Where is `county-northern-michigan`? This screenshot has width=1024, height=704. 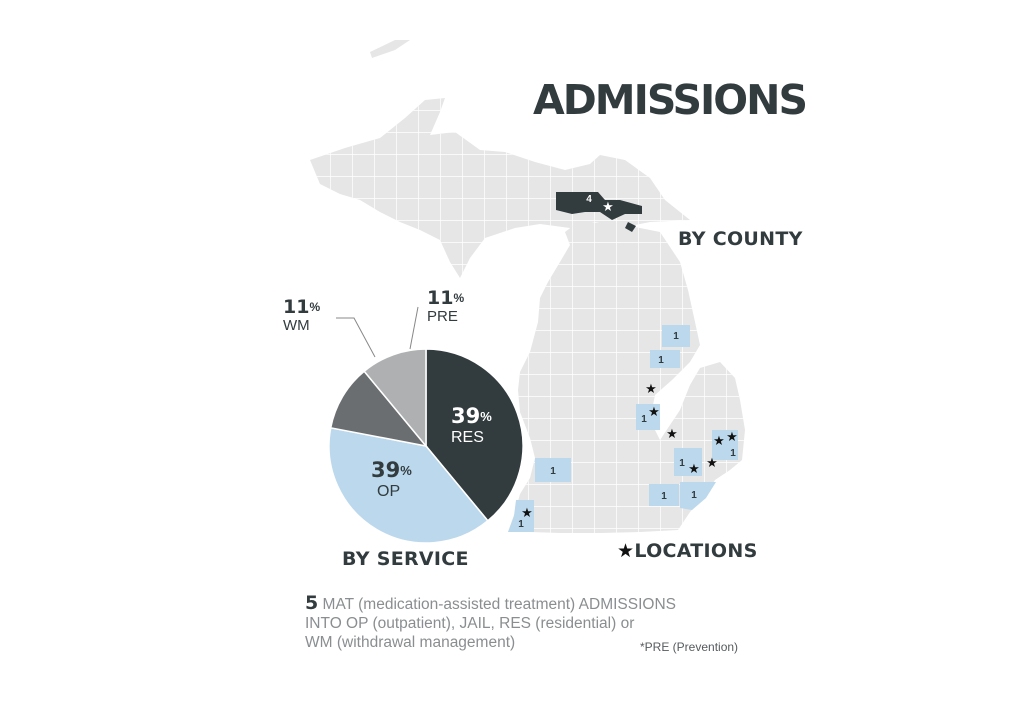
county-northern-michigan is located at coordinates (599, 206).